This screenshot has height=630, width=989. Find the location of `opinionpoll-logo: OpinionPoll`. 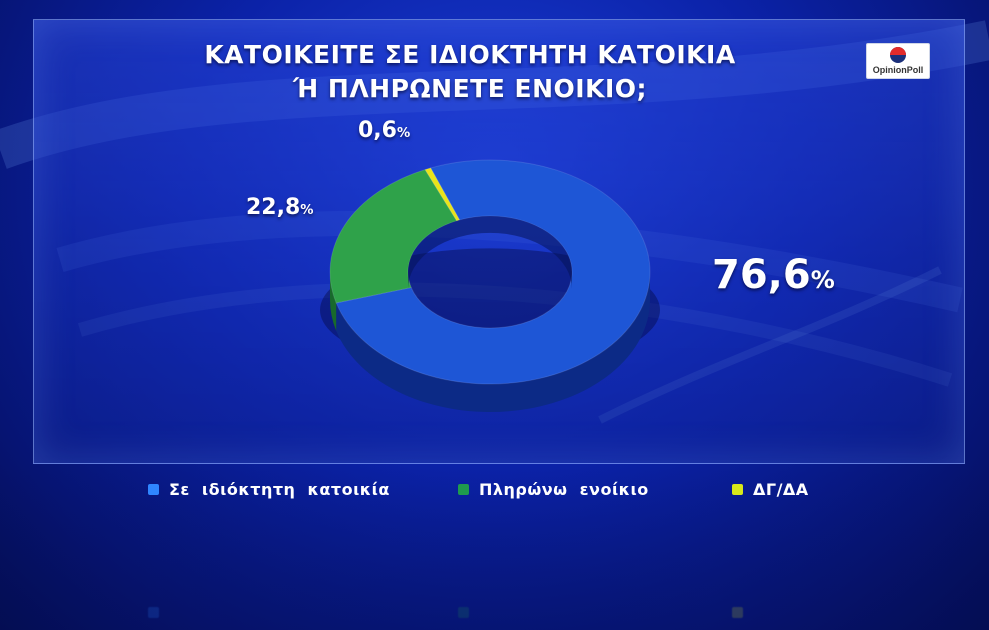

opinionpoll-logo: OpinionPoll is located at coordinates (898, 61).